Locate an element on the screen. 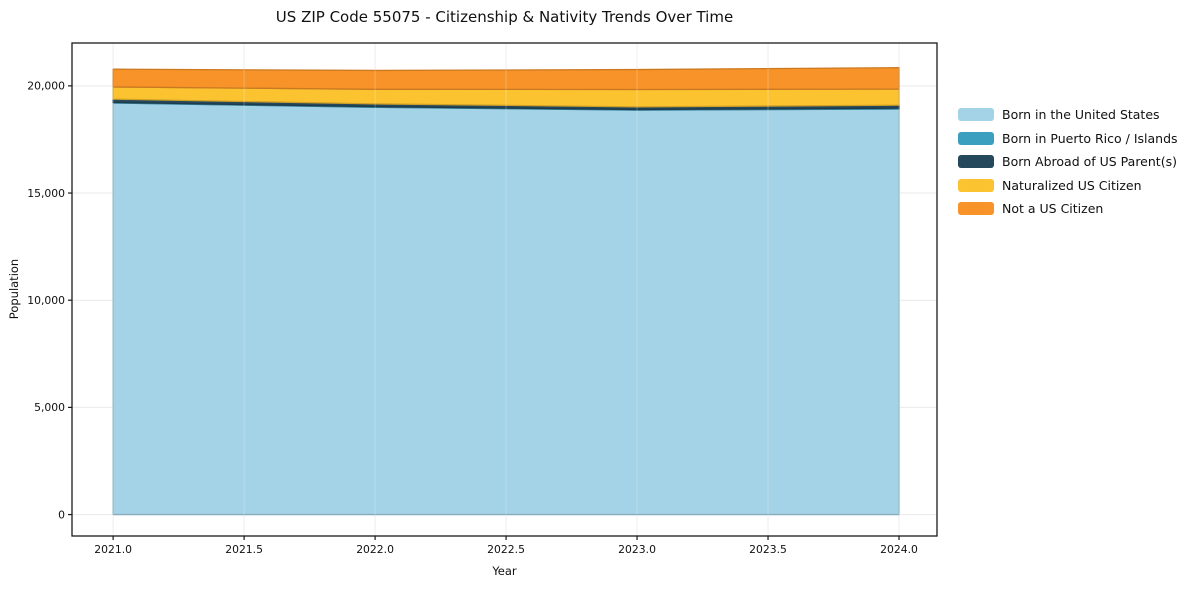 The height and width of the screenshot is (590, 1189). legend-label: Not a US Citizen is located at coordinates (1053, 209).